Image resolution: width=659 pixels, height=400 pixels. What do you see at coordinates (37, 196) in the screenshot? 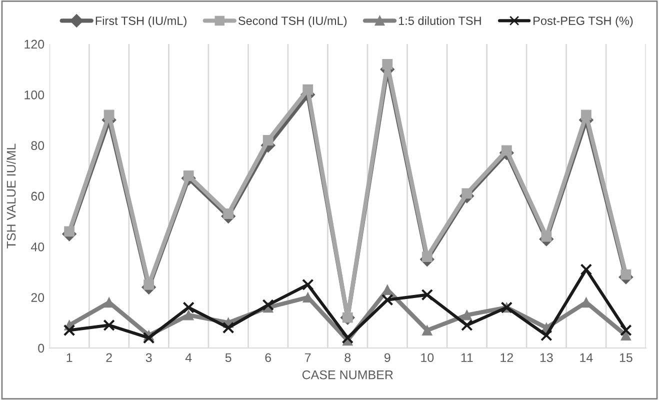
I see `y-tick-label: 60` at bounding box center [37, 196].